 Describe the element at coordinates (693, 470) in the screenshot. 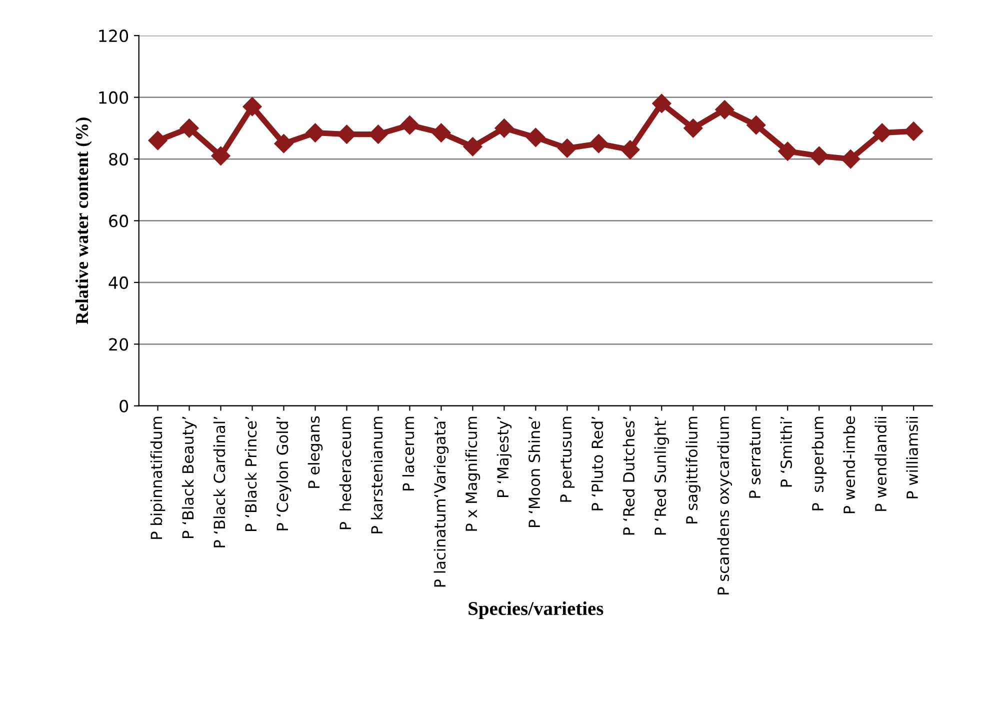

I see `x-tick-label: P sagittifolium` at that location.